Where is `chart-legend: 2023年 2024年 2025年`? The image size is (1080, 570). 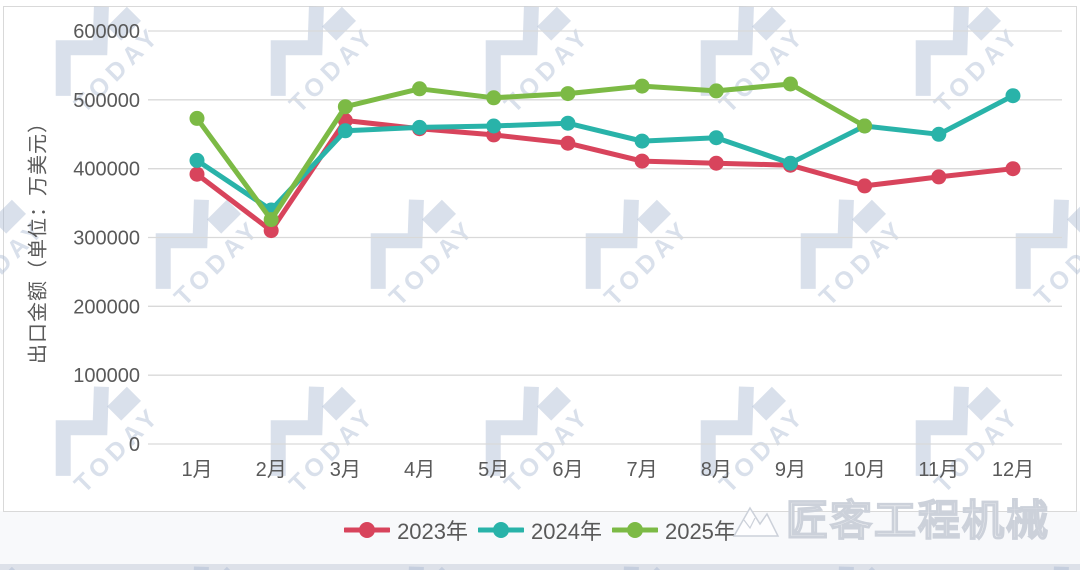
chart-legend: 2023年 2024年 2025年 is located at coordinates (540, 530).